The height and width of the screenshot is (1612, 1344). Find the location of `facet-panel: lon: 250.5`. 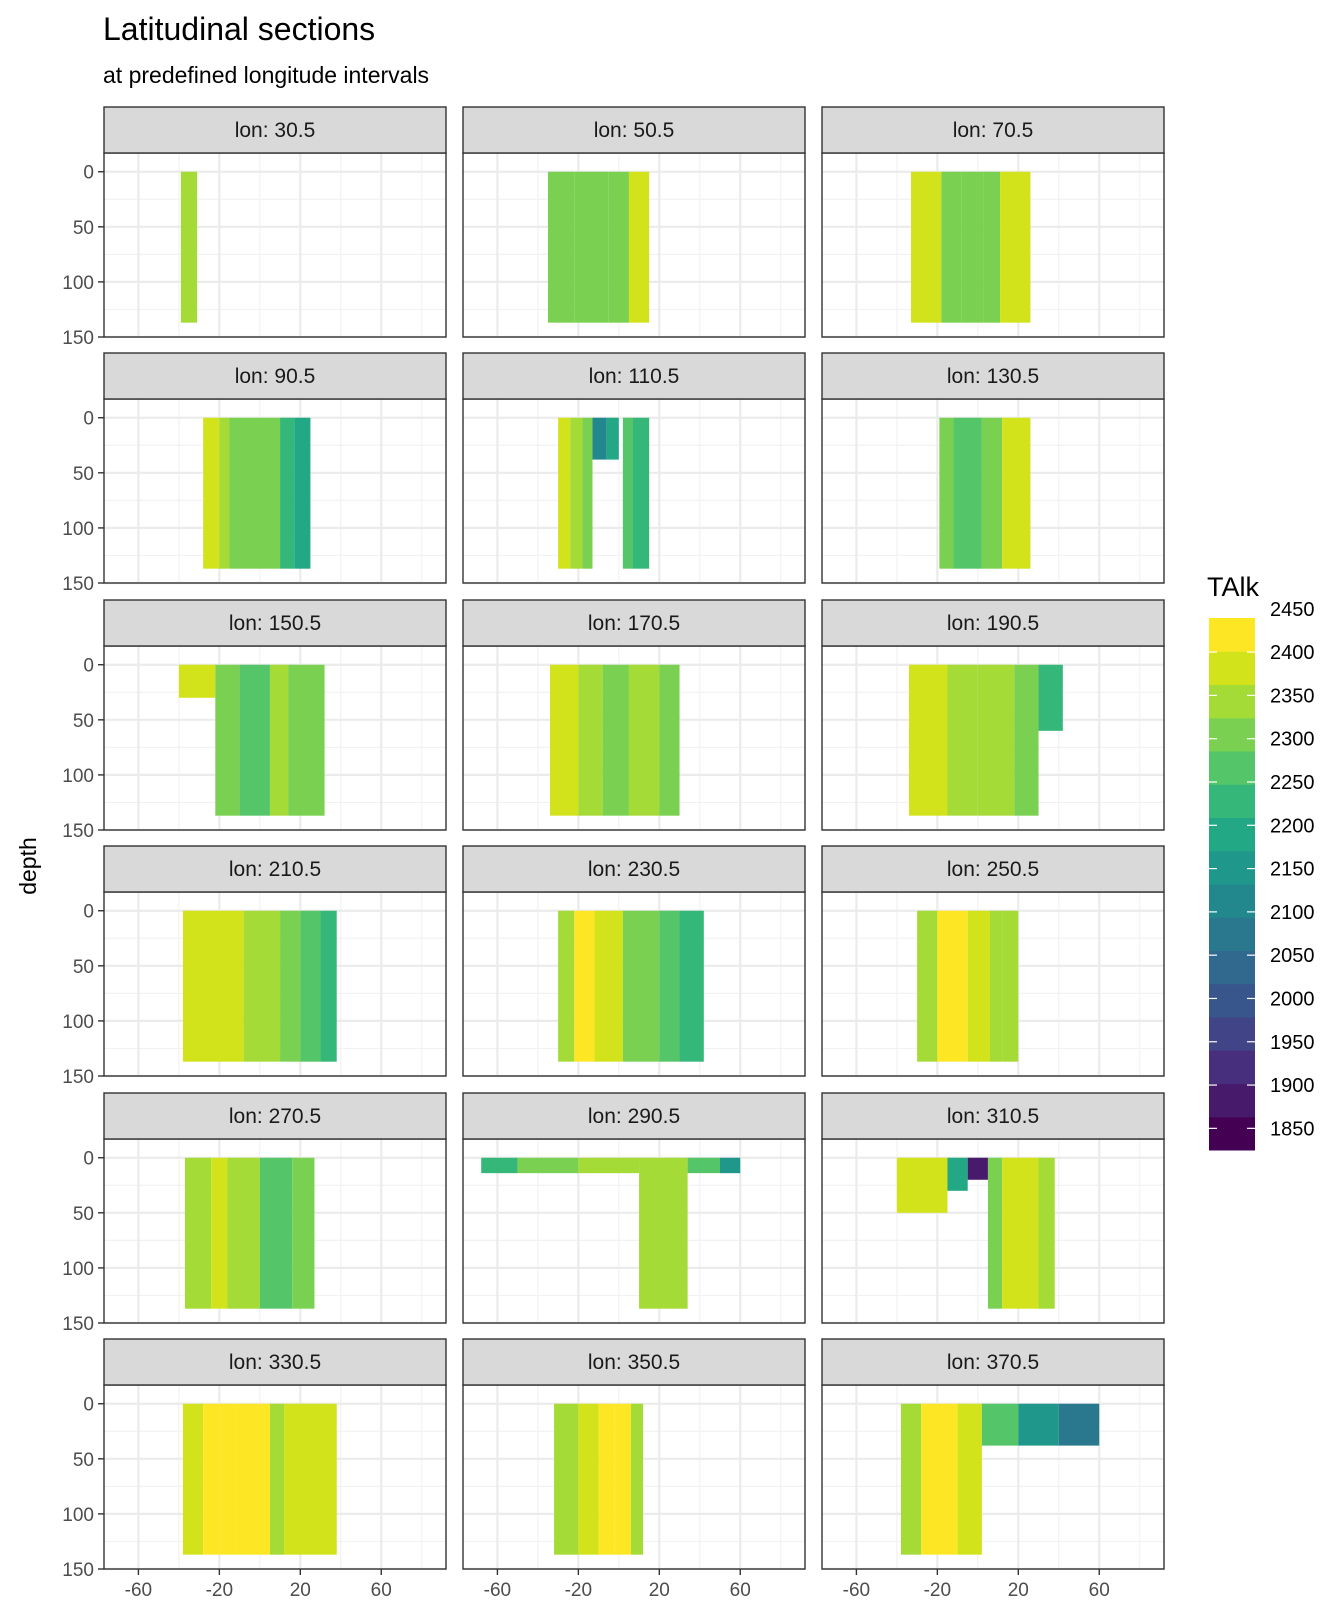

facet-panel: lon: 250.5 is located at coordinates (993, 961).